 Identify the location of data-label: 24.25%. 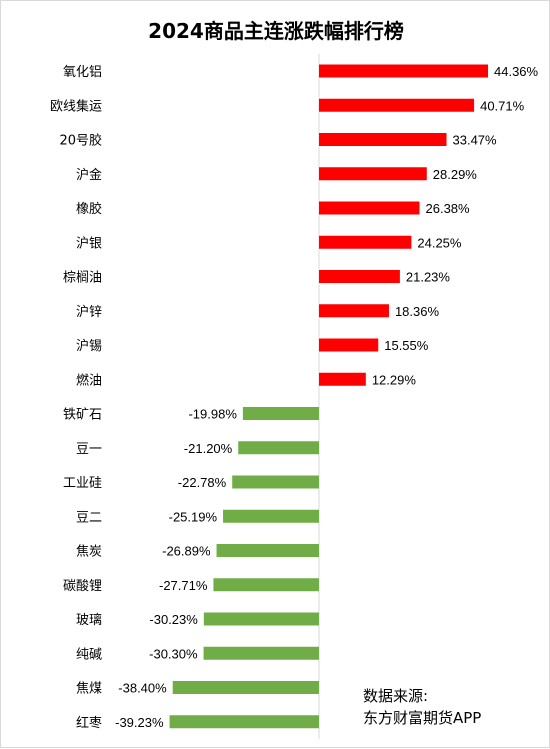
(439, 242).